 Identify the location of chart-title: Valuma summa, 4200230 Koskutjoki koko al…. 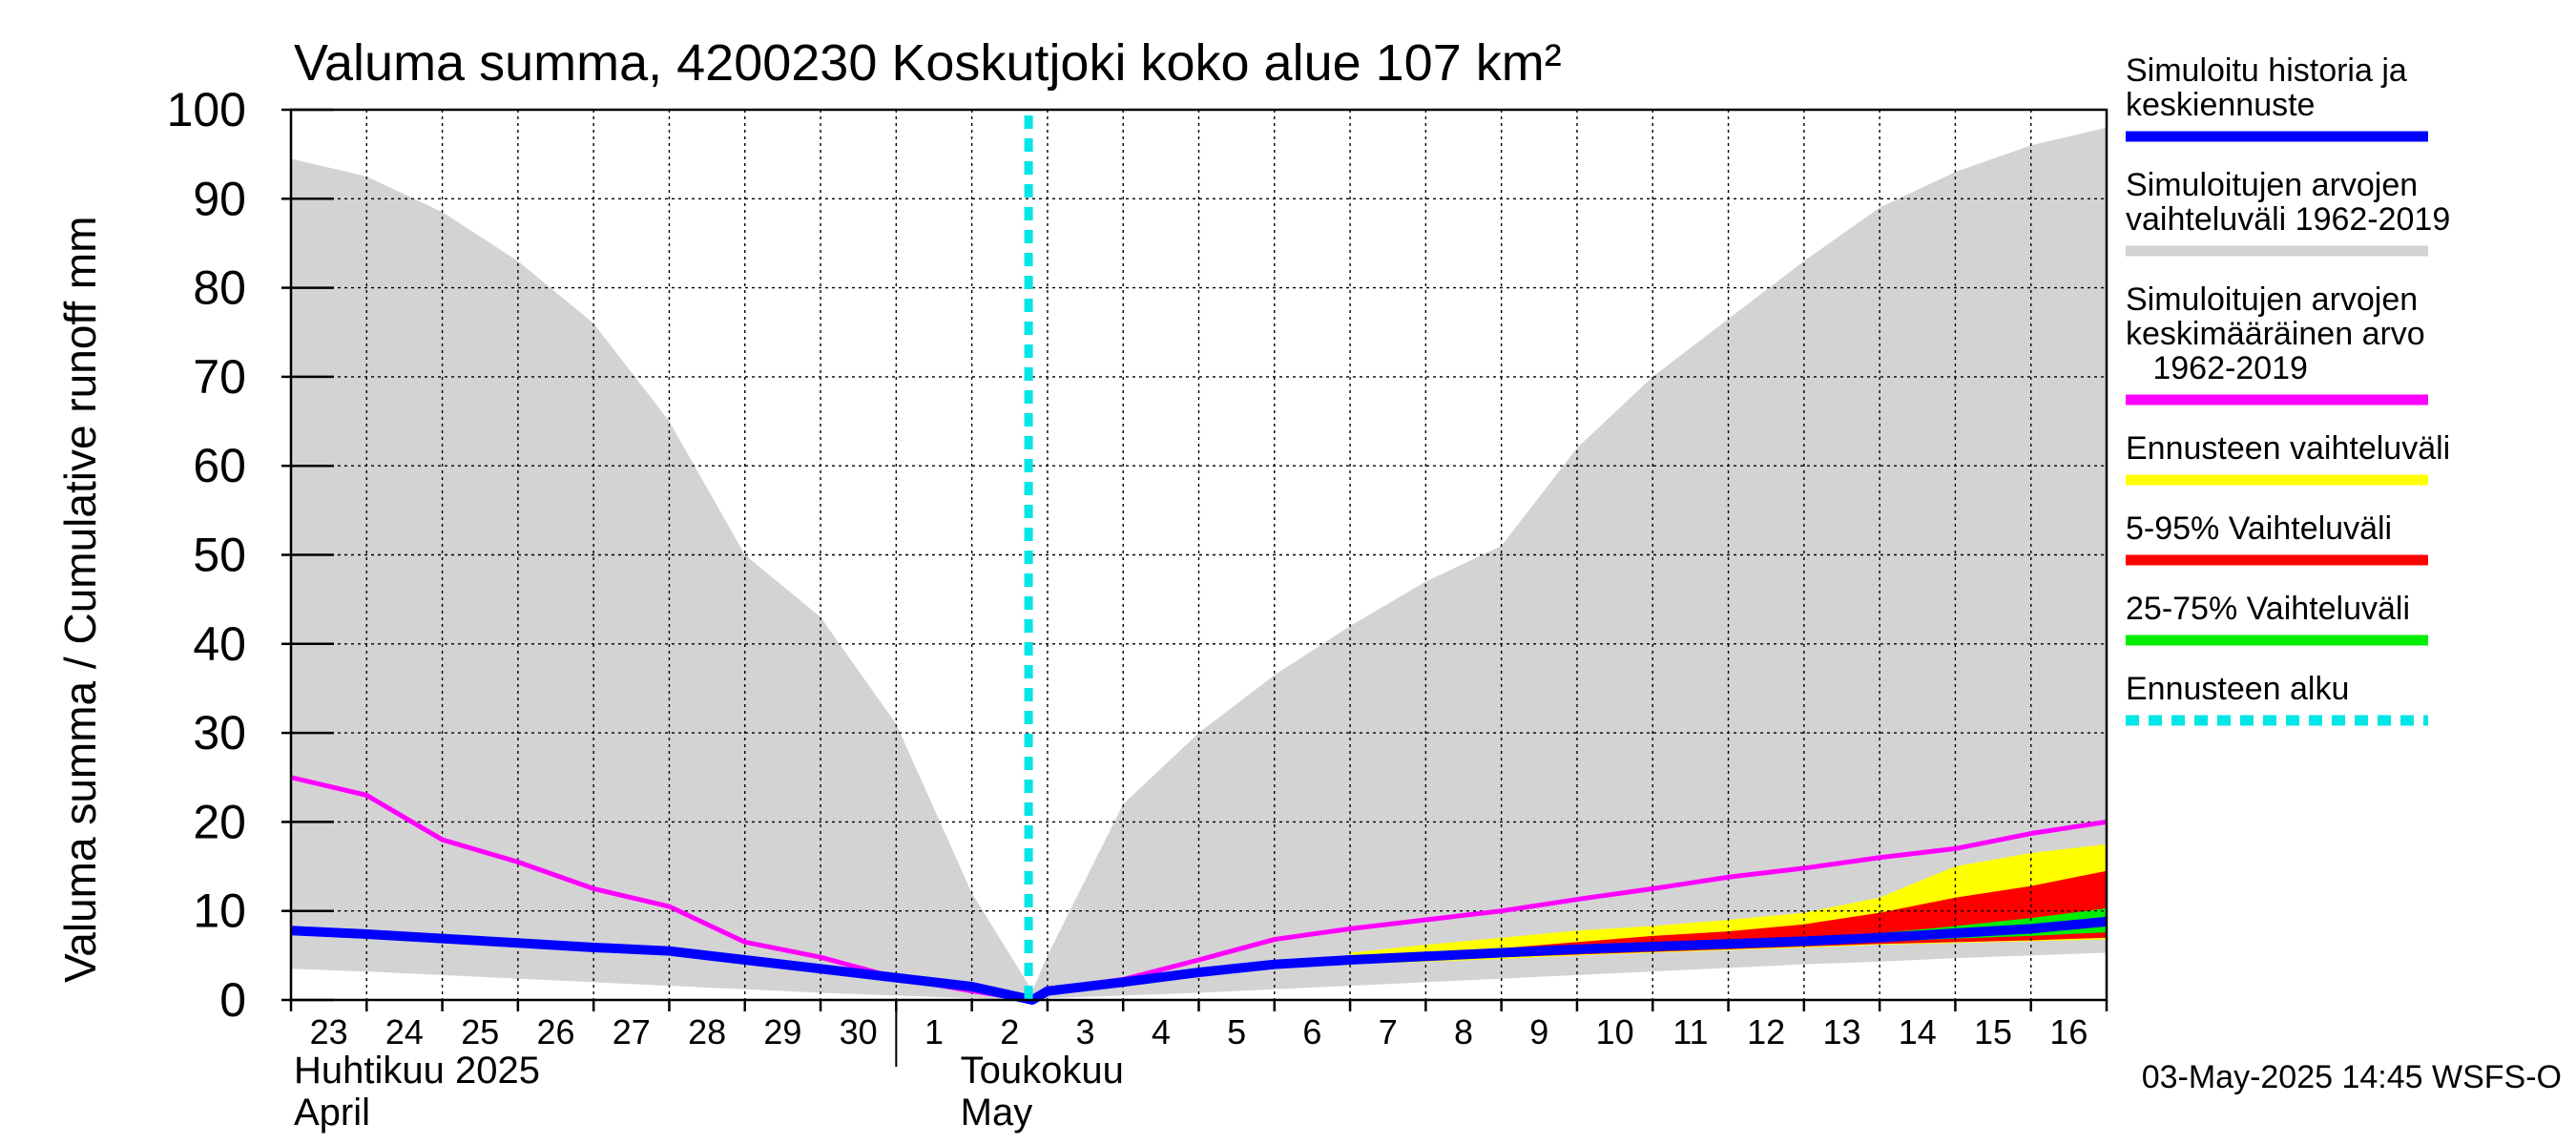
(928, 63).